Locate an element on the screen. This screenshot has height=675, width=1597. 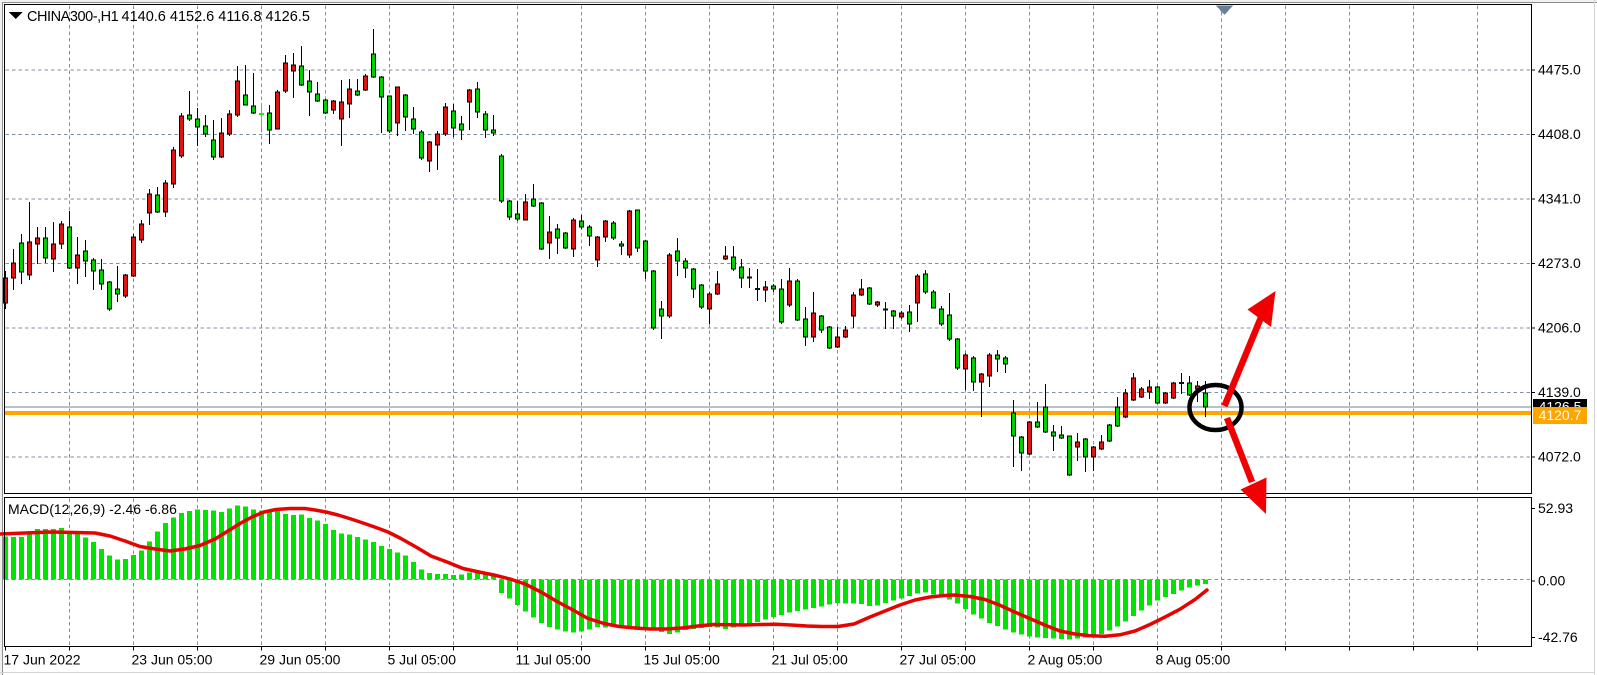
svg-text: 15 Jul 05:00 is located at coordinates (682, 660).